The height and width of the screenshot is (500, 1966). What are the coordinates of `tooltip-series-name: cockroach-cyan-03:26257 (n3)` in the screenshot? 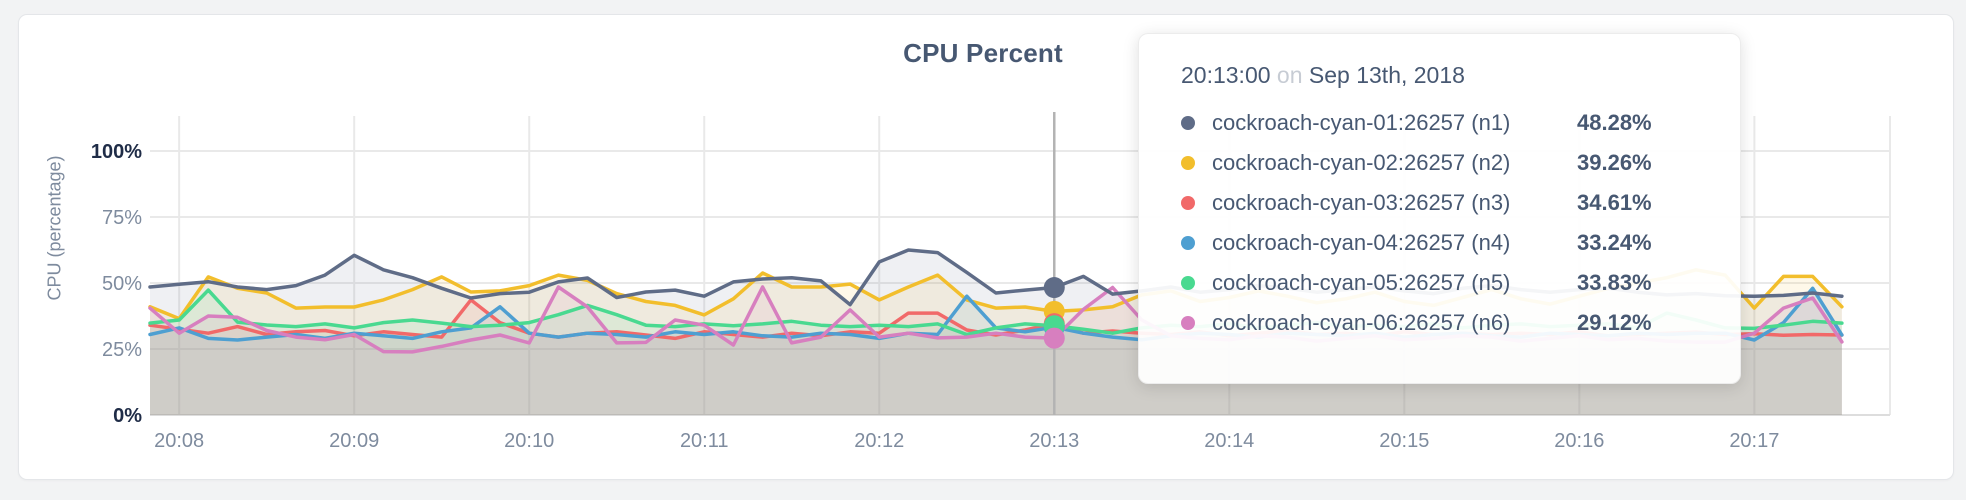 It's located at (1361, 202).